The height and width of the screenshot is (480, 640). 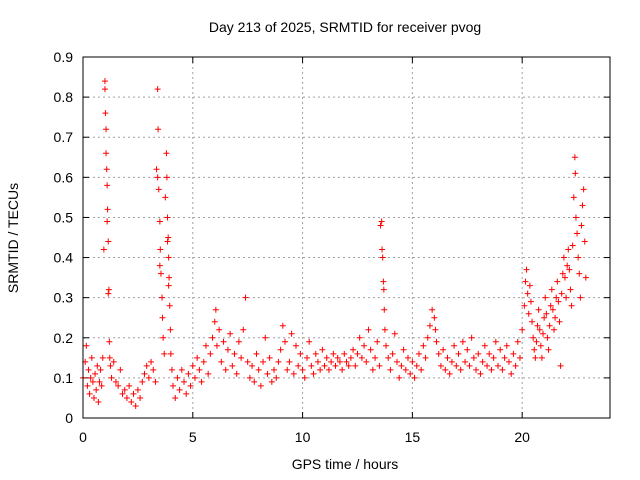 What do you see at coordinates (83, 437) in the screenshot?
I see `x-tick-label: 0` at bounding box center [83, 437].